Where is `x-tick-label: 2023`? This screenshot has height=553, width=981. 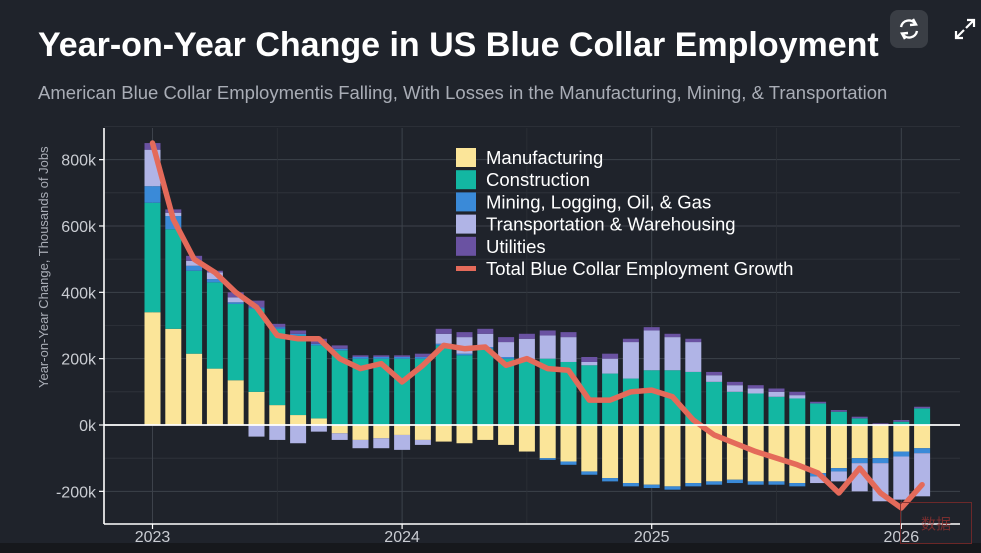
x-tick-label: 2023 is located at coordinates (153, 537).